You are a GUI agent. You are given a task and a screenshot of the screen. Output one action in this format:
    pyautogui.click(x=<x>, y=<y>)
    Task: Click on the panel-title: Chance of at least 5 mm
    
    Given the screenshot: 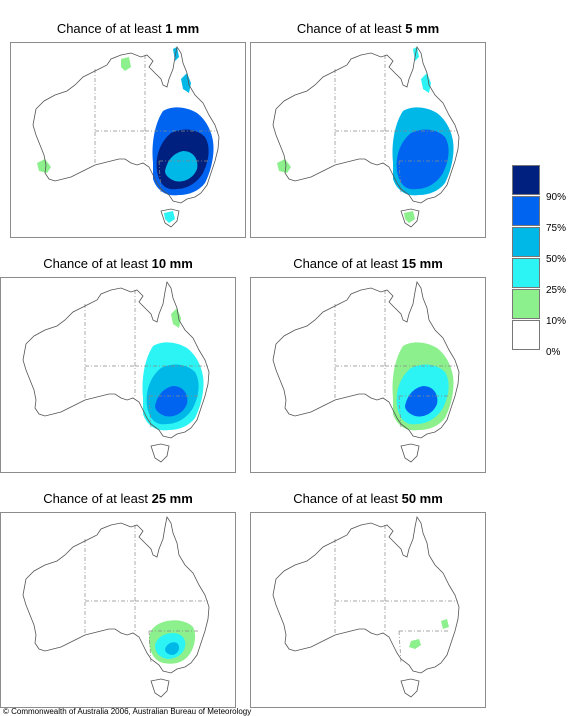 What is the action you would take?
    pyautogui.click(x=368, y=28)
    